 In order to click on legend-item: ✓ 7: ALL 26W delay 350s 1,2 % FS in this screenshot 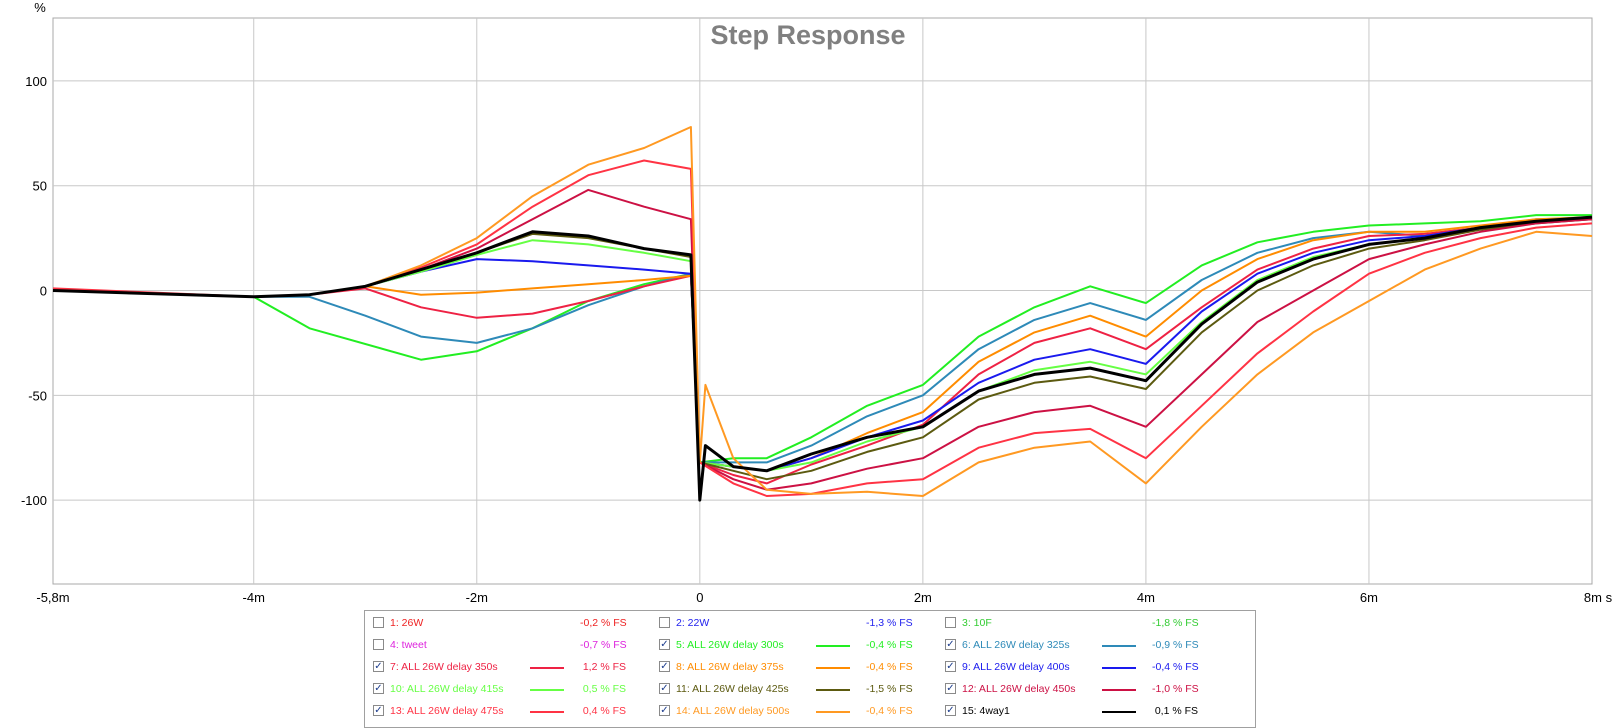, I will do `click(508, 668)`.